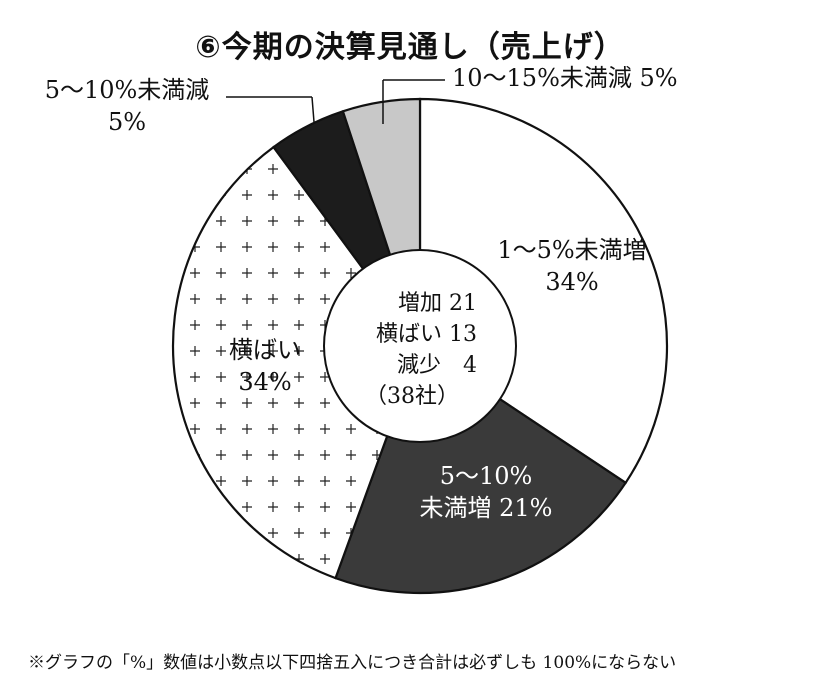  Describe the element at coordinates (127, 106) in the screenshot. I see `label-5-10-decrease: 5〜10%未満減 5%` at that location.